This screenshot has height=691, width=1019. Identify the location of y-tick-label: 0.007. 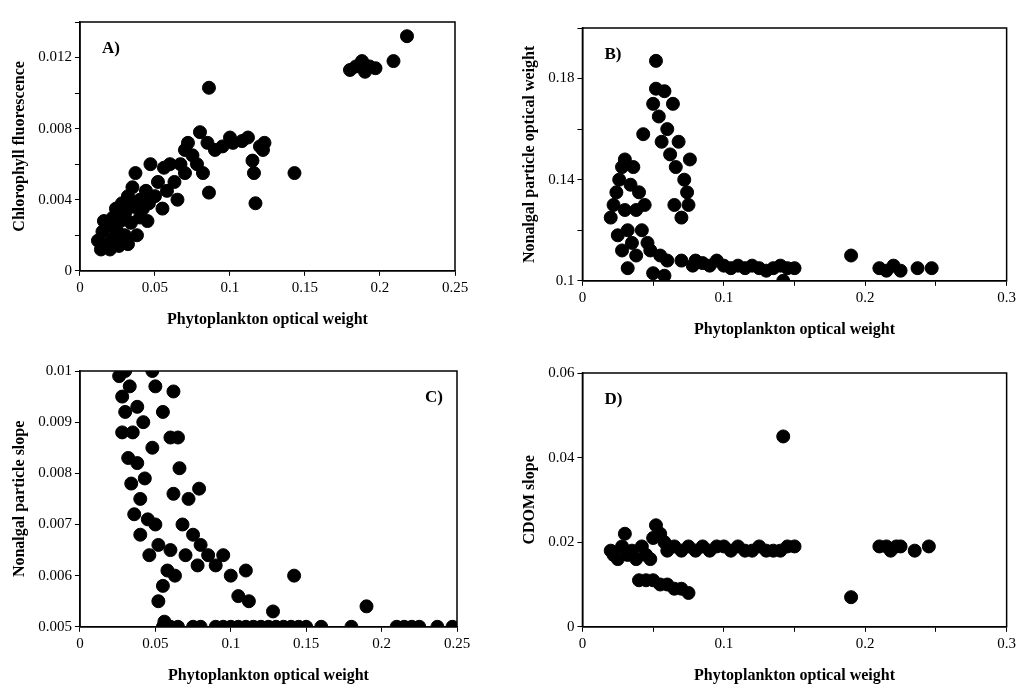
(55, 523).